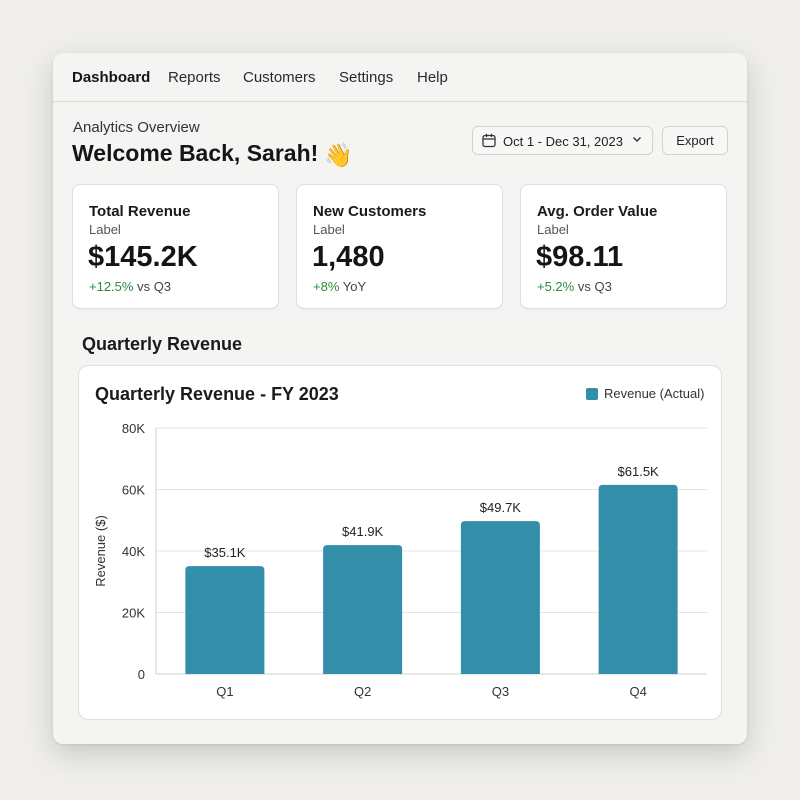  What do you see at coordinates (354, 286) in the screenshot?
I see `kpi-change-suffix: YoY` at bounding box center [354, 286].